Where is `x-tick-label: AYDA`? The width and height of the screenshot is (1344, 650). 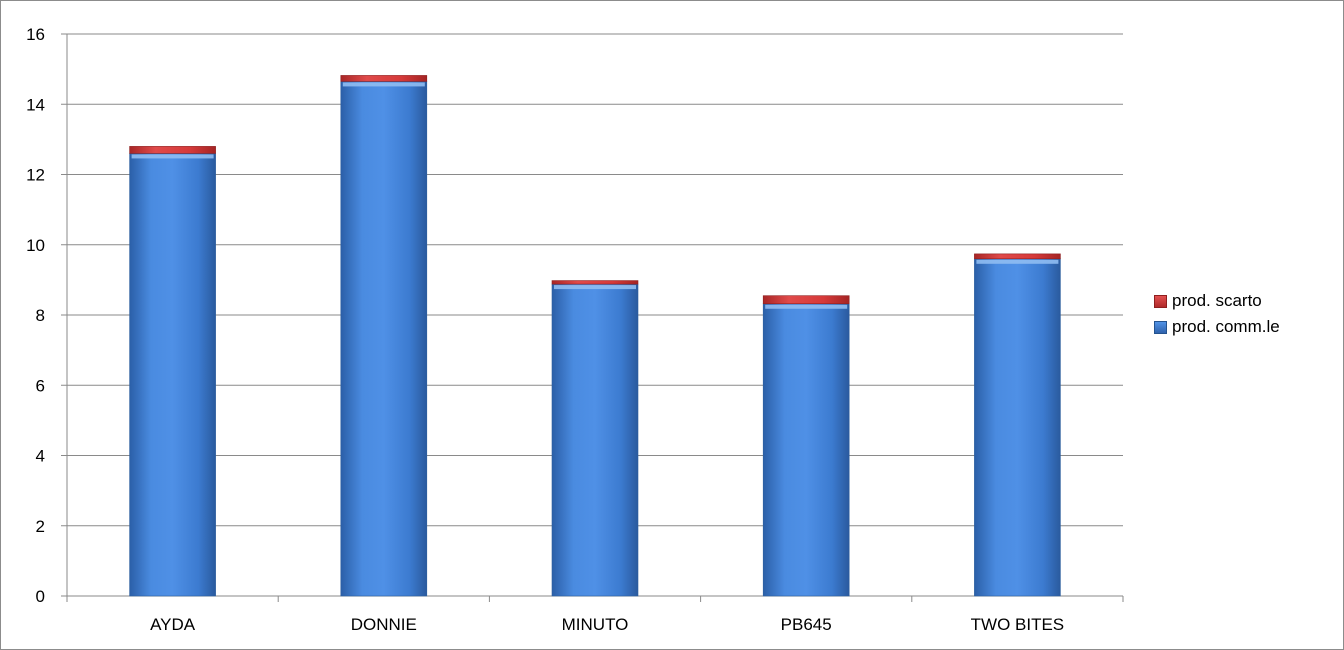
x-tick-label: AYDA is located at coordinates (173, 624).